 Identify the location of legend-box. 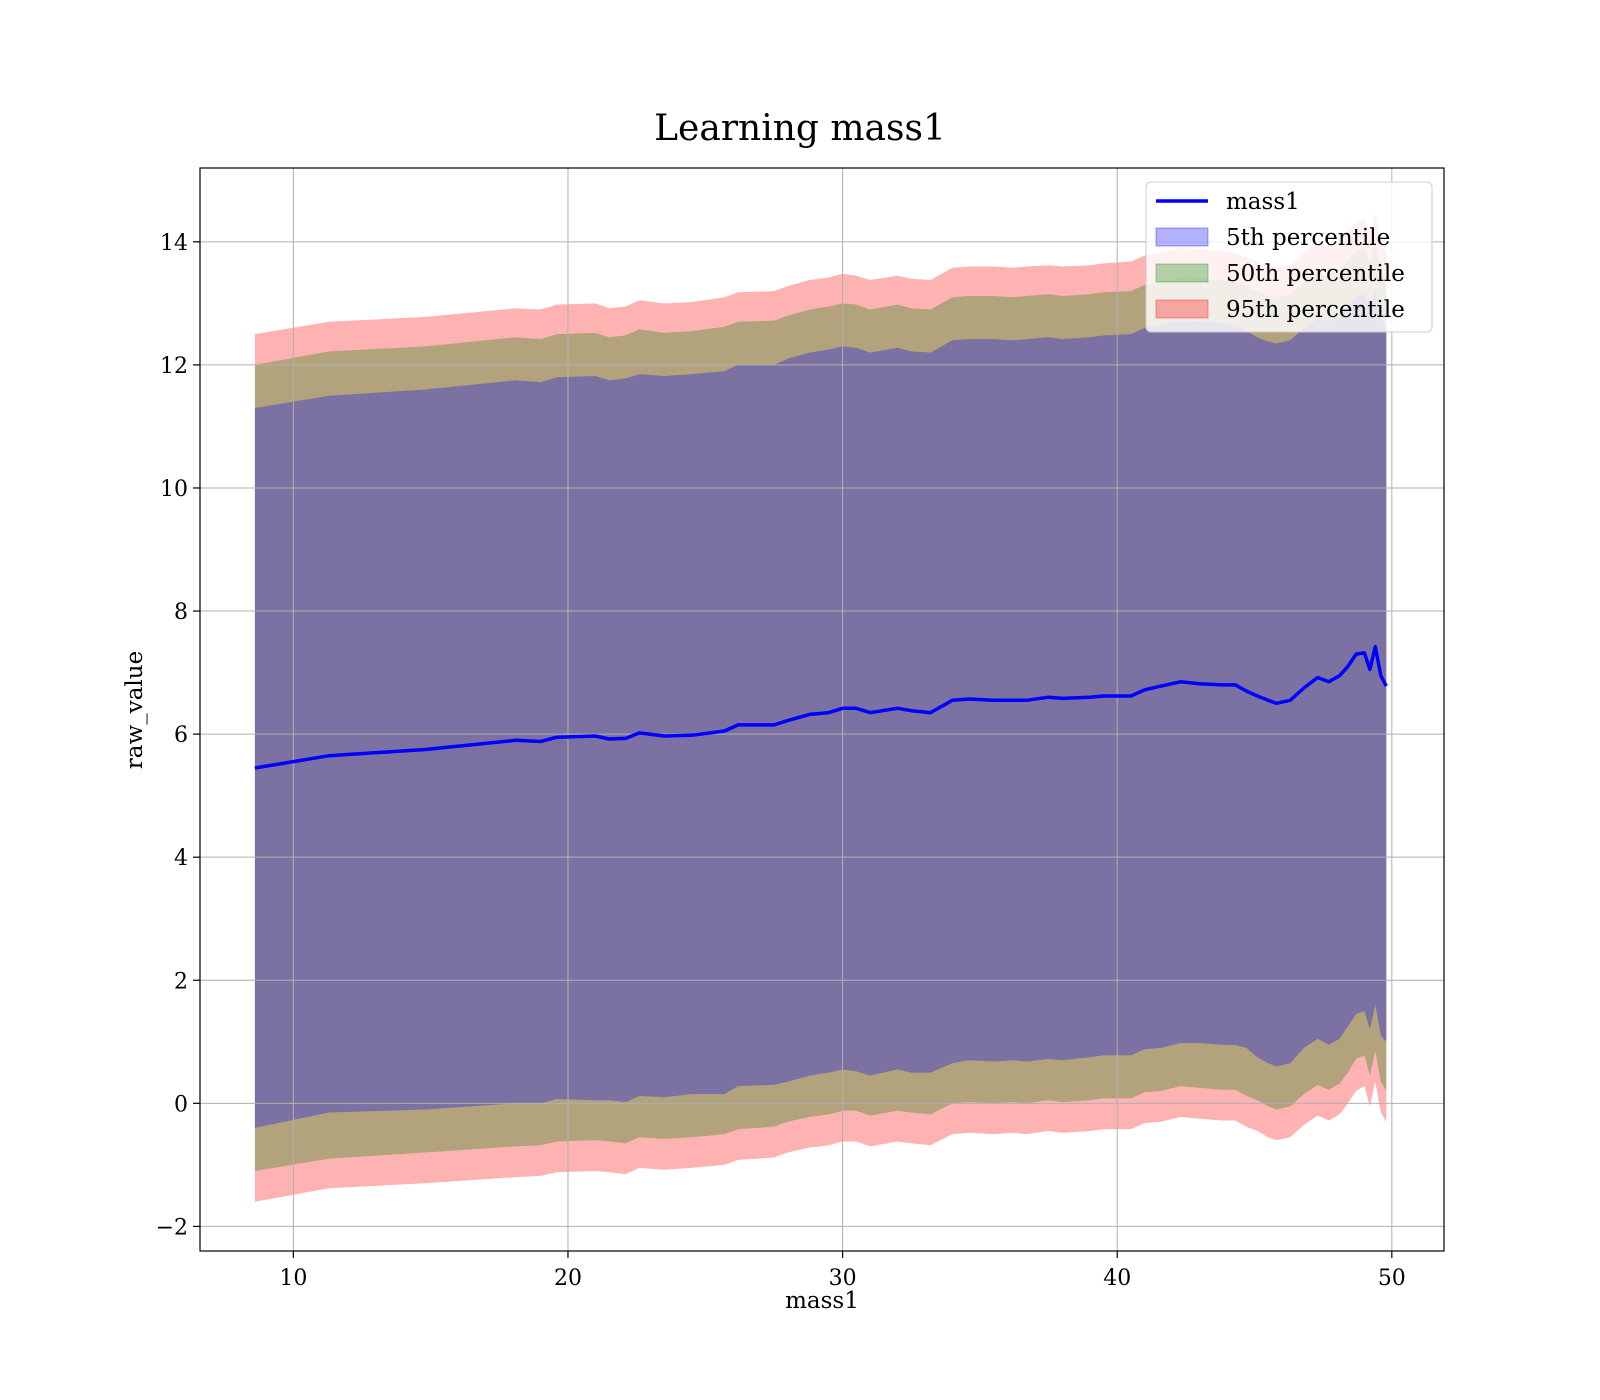
(1289, 257).